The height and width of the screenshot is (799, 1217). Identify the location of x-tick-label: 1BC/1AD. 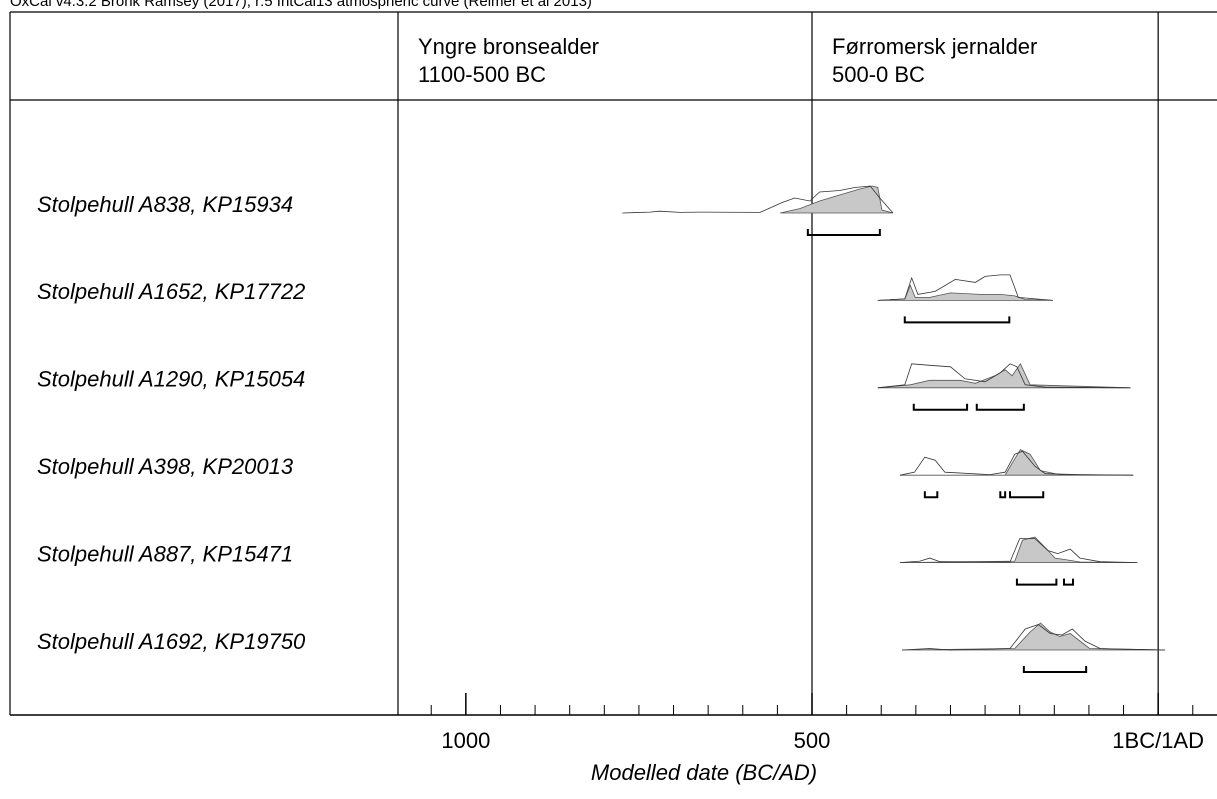
(1158, 740).